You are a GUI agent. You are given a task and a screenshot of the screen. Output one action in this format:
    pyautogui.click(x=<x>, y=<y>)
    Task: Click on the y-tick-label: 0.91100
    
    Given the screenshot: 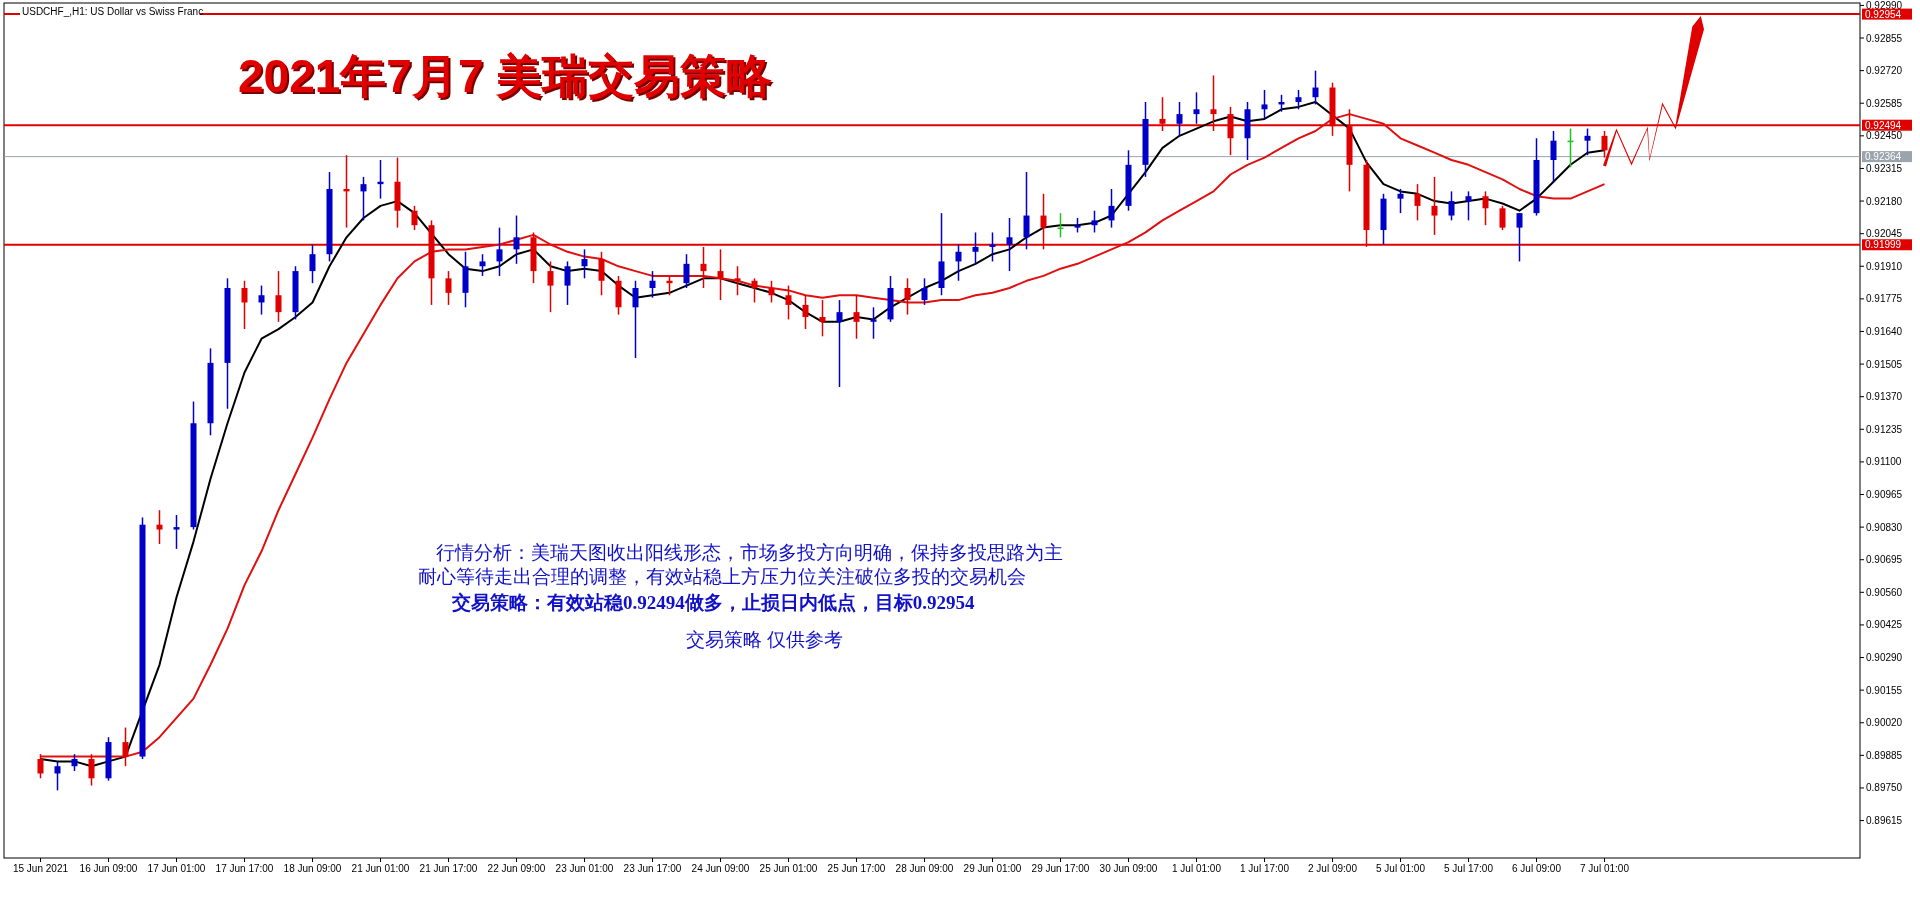 What is the action you would take?
    pyautogui.click(x=1884, y=462)
    